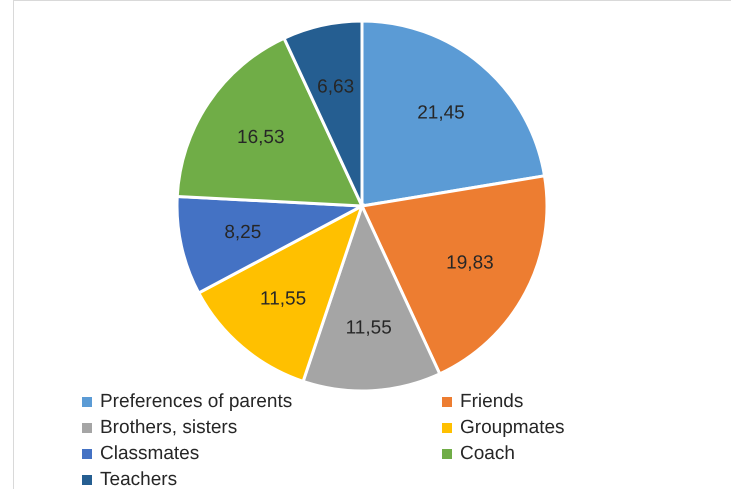 The image size is (731, 489). What do you see at coordinates (487, 454) in the screenshot?
I see `legend-label: Coach` at bounding box center [487, 454].